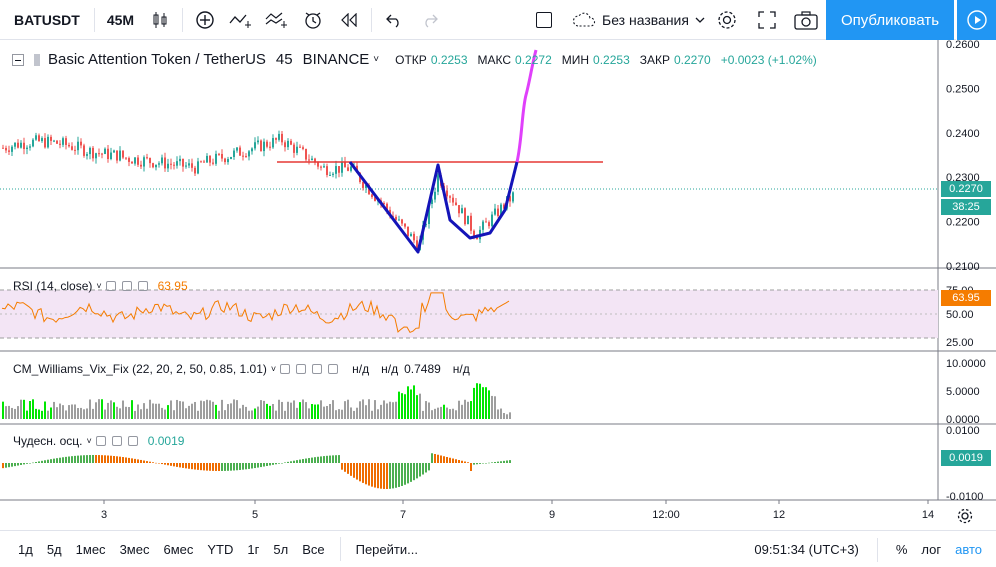 Image resolution: width=996 pixels, height=567 pixels. Describe the element at coordinates (960, 315) in the screenshot. I see `rsi-tick-label: 50.00` at that location.